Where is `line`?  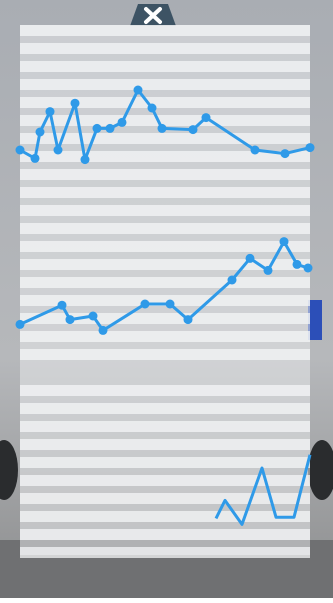 line is located at coordinates (263, 490).